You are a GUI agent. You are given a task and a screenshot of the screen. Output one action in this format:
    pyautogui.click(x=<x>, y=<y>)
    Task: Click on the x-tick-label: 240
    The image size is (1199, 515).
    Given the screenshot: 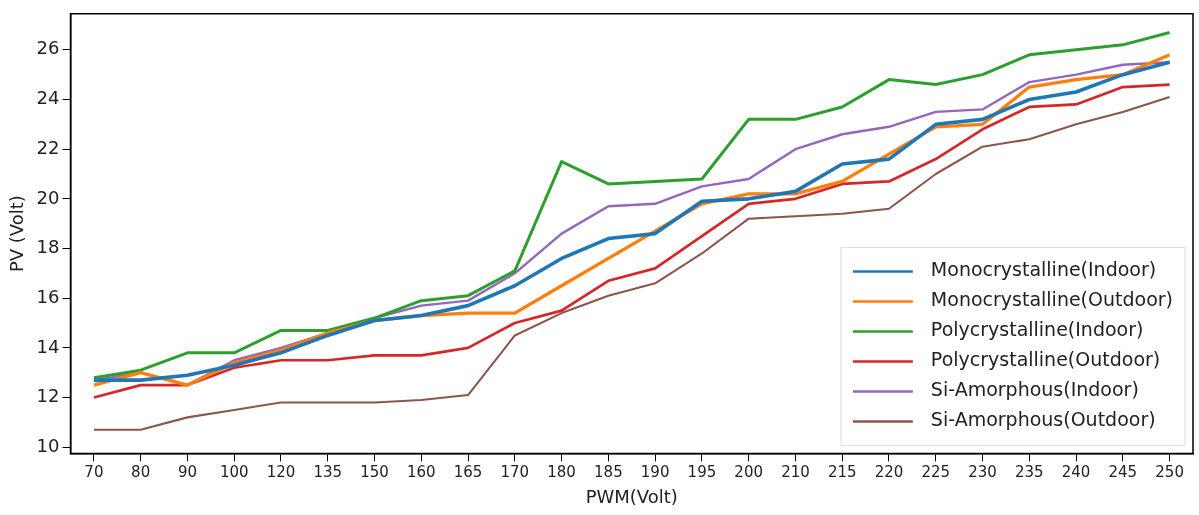 What is the action you would take?
    pyautogui.click(x=1076, y=472)
    